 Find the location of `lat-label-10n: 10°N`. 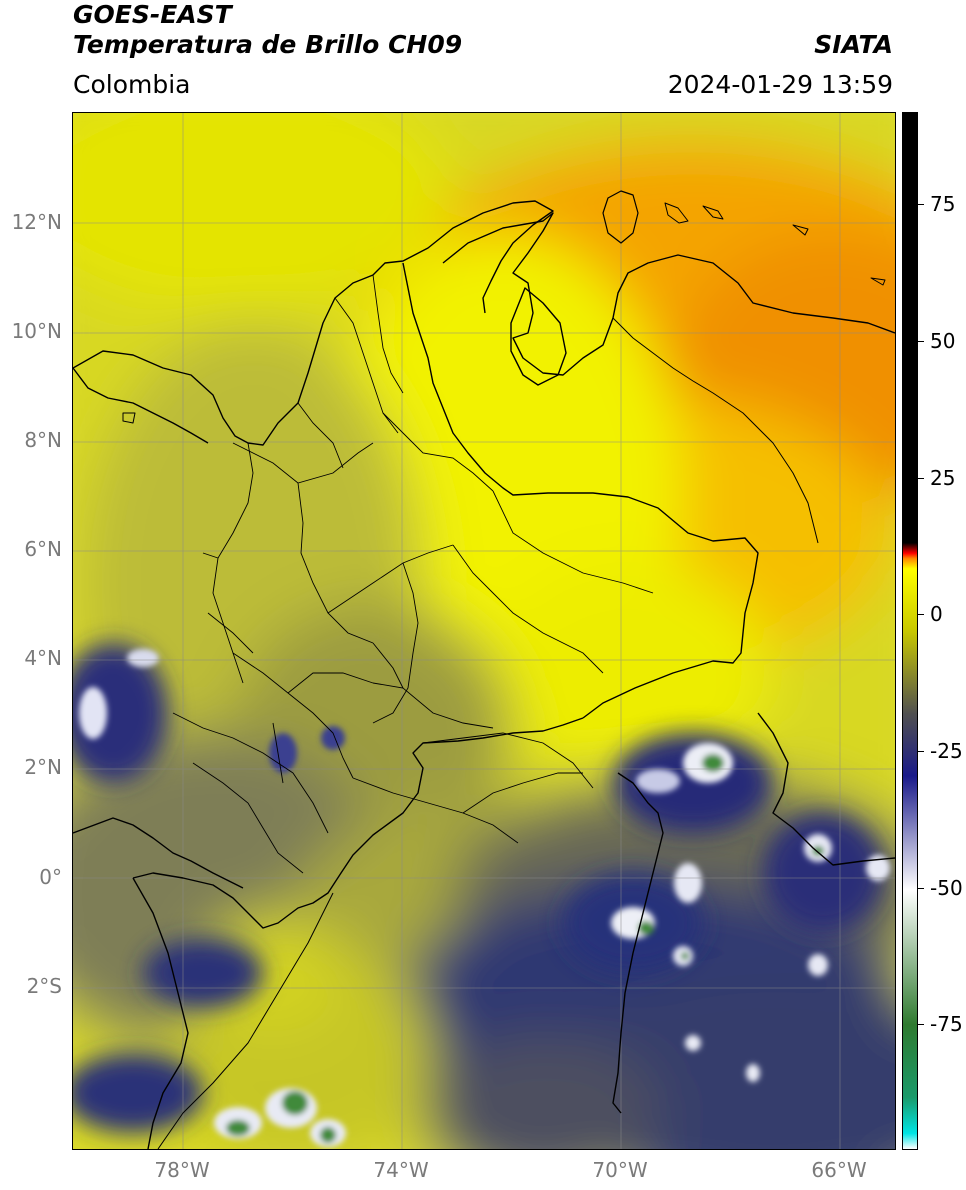

lat-label-10n: 10°N is located at coordinates (36, 331).